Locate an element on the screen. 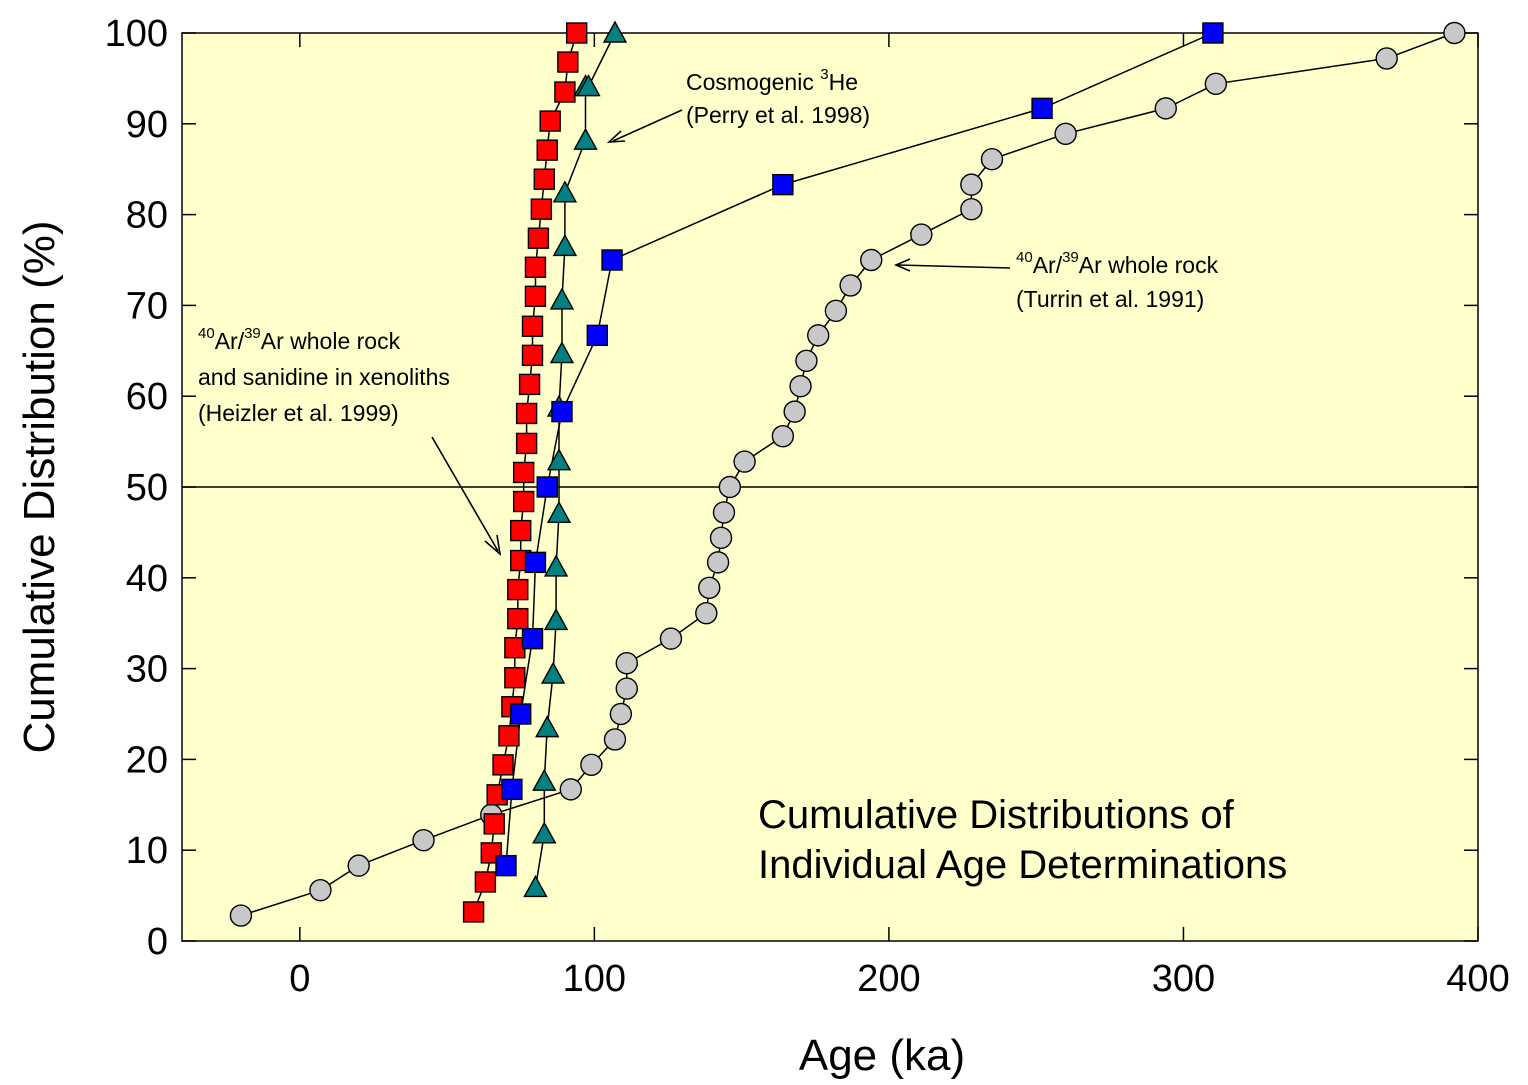 This screenshot has height=1085, width=1528. turrin-post: Ar whole rock is located at coordinates (1149, 265).